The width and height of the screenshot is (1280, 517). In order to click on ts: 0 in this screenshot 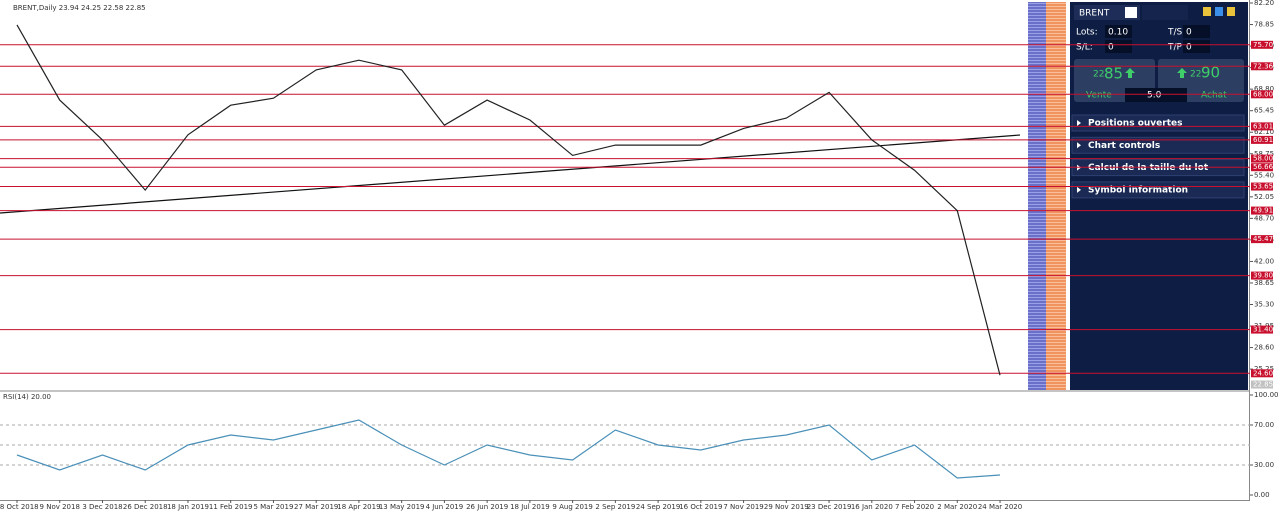, I will do `click(1189, 33)`.